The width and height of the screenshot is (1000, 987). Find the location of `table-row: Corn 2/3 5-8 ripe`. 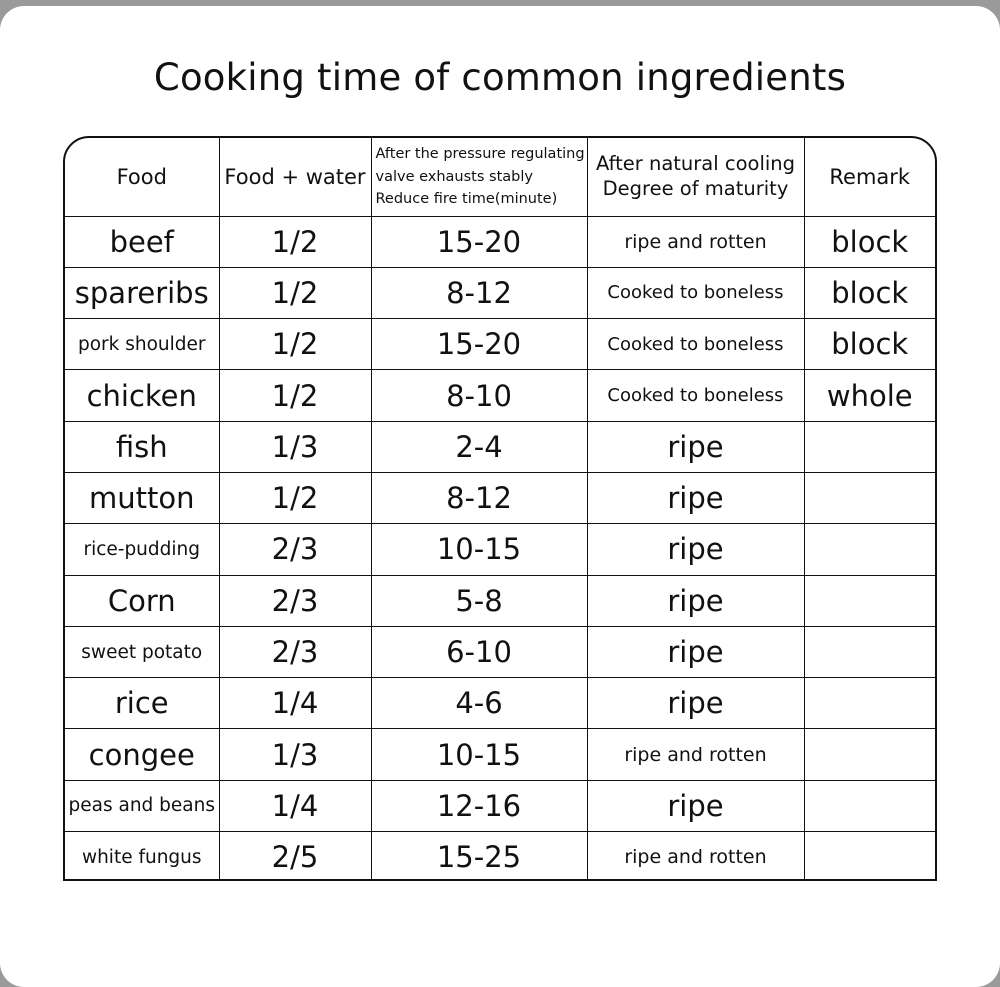

table-row: Corn 2/3 5-8 ripe is located at coordinates (500, 600).